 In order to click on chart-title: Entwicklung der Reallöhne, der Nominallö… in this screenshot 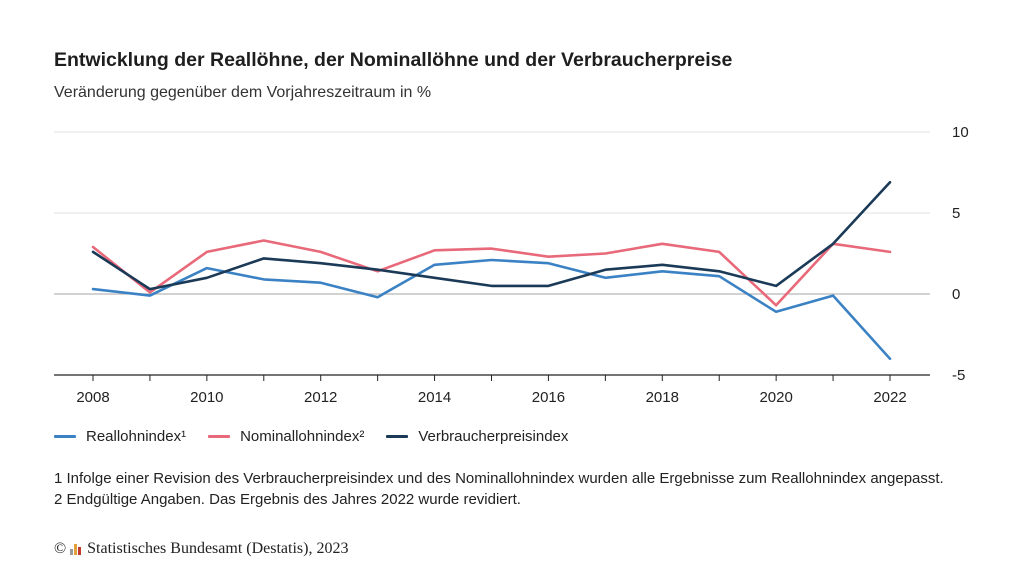, I will do `click(393, 60)`.